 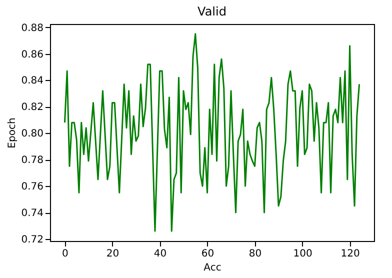 What do you see at coordinates (12, 133) in the screenshot?
I see `y-axis-title: Epoch` at bounding box center [12, 133].